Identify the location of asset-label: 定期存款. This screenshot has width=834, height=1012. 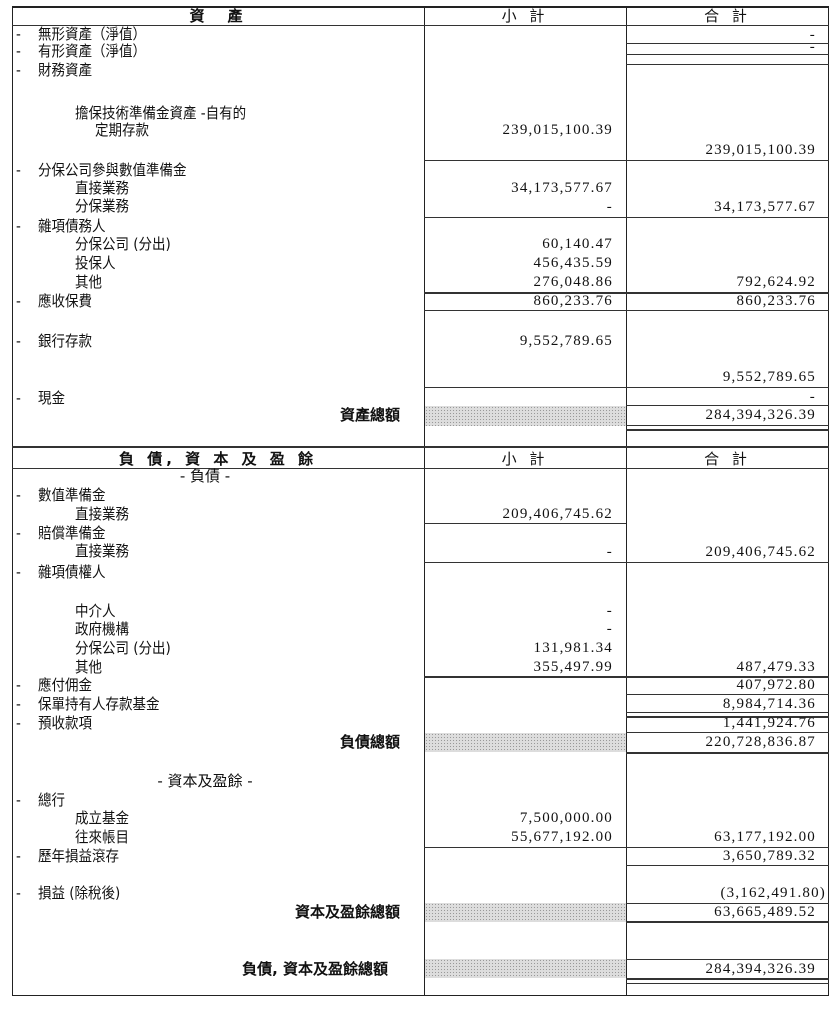
(122, 130).